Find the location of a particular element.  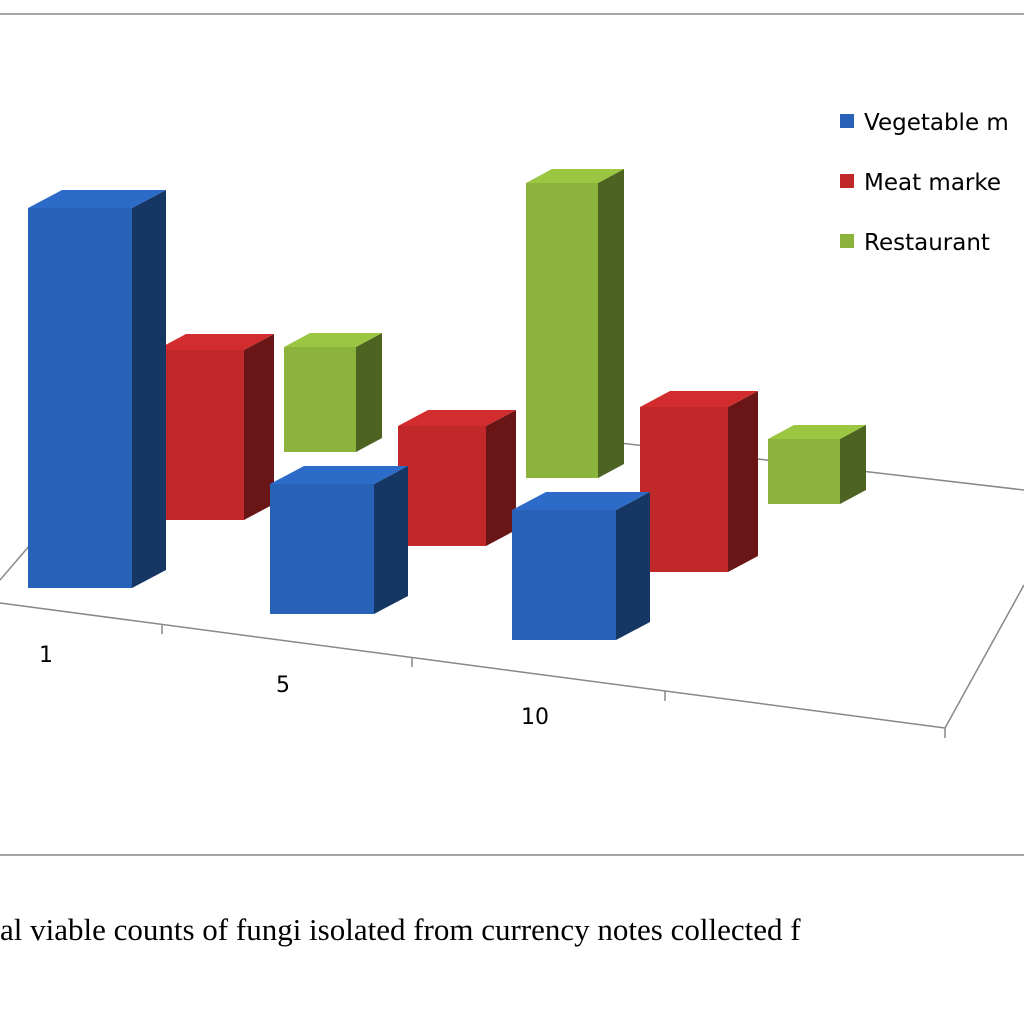

legend-label: Meat marke is located at coordinates (932, 183).